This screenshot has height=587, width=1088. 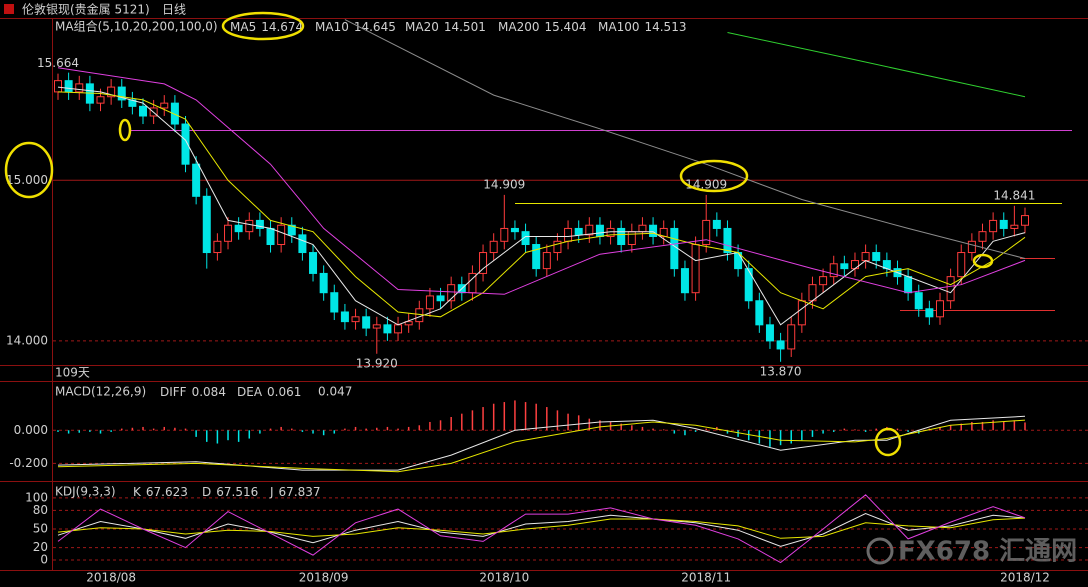 I want to click on legend-name: MA10, so click(x=332, y=27).